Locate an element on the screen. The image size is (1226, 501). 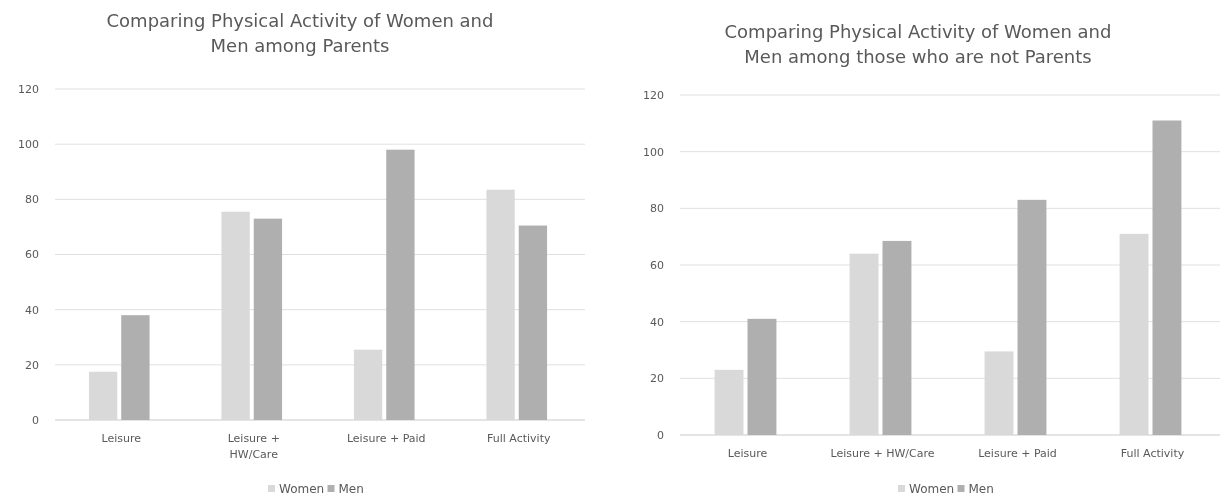
chart-title: Comparing Physical Activity of Women and Men among Parents is located at coordinates (300, 33).